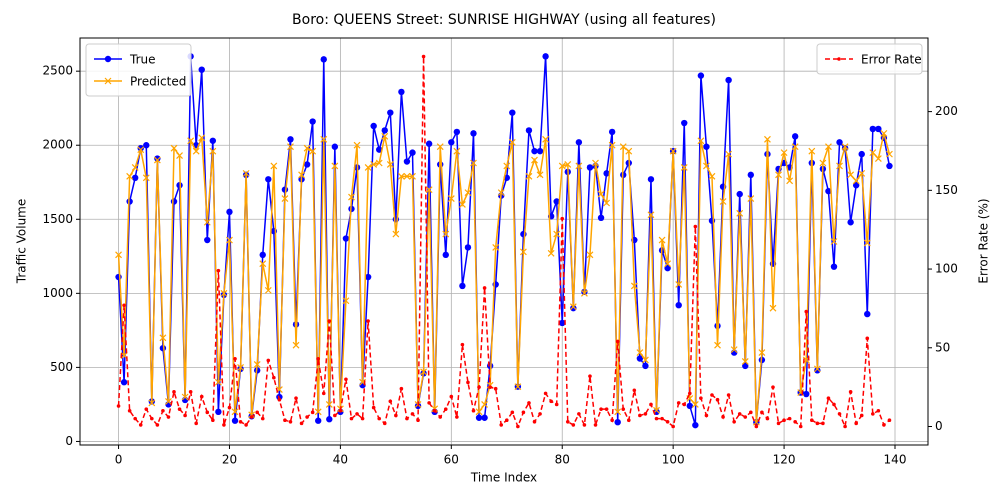 This screenshot has height=500, width=1000. Describe the element at coordinates (562, 460) in the screenshot. I see `x-tick-label: 80` at that location.